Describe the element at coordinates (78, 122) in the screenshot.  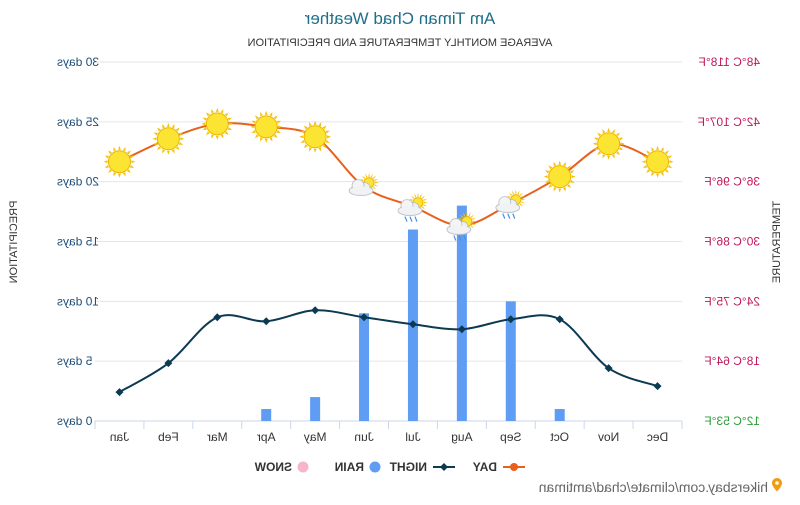
I see `left-tick-label: 25 days` at that location.